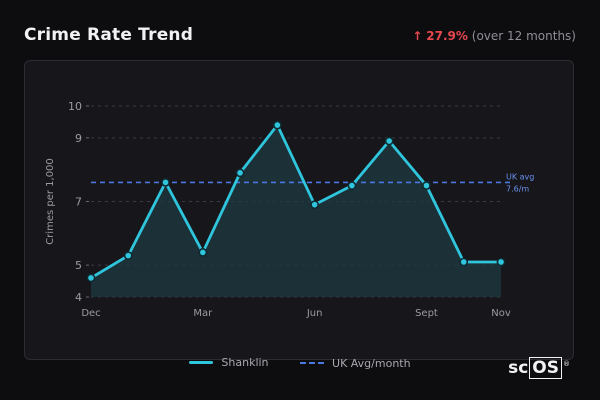  Describe the element at coordinates (518, 368) in the screenshot. I see `brand-prefix: sc` at that location.